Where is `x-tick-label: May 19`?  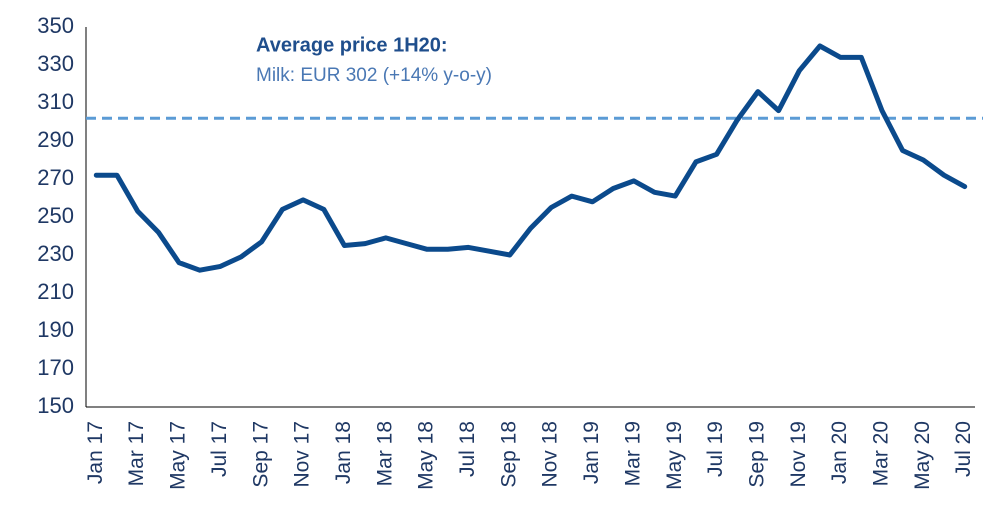 x-tick-label: May 19 is located at coordinates (674, 455).